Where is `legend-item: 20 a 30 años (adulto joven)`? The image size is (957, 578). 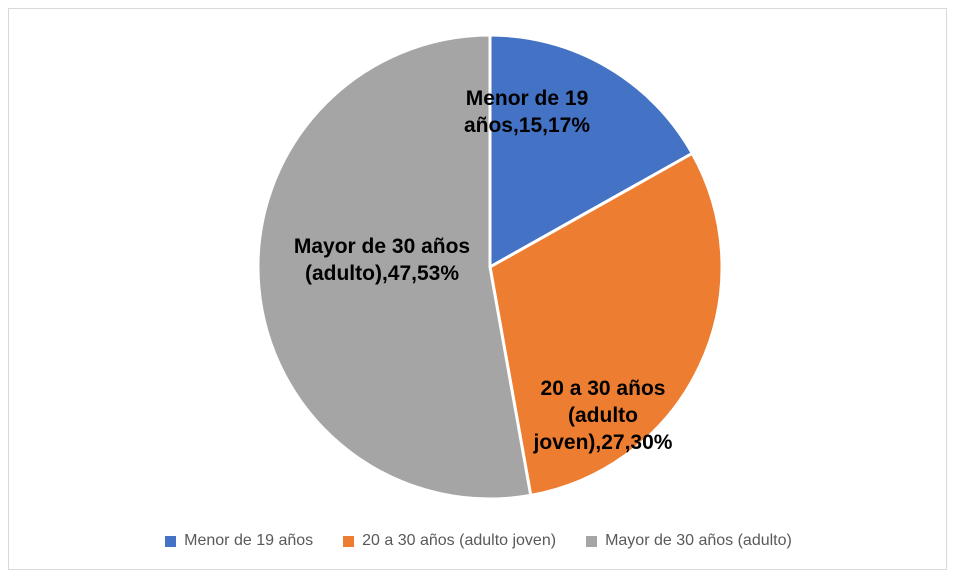
legend-item: 20 a 30 años (adulto joven) is located at coordinates (449, 541).